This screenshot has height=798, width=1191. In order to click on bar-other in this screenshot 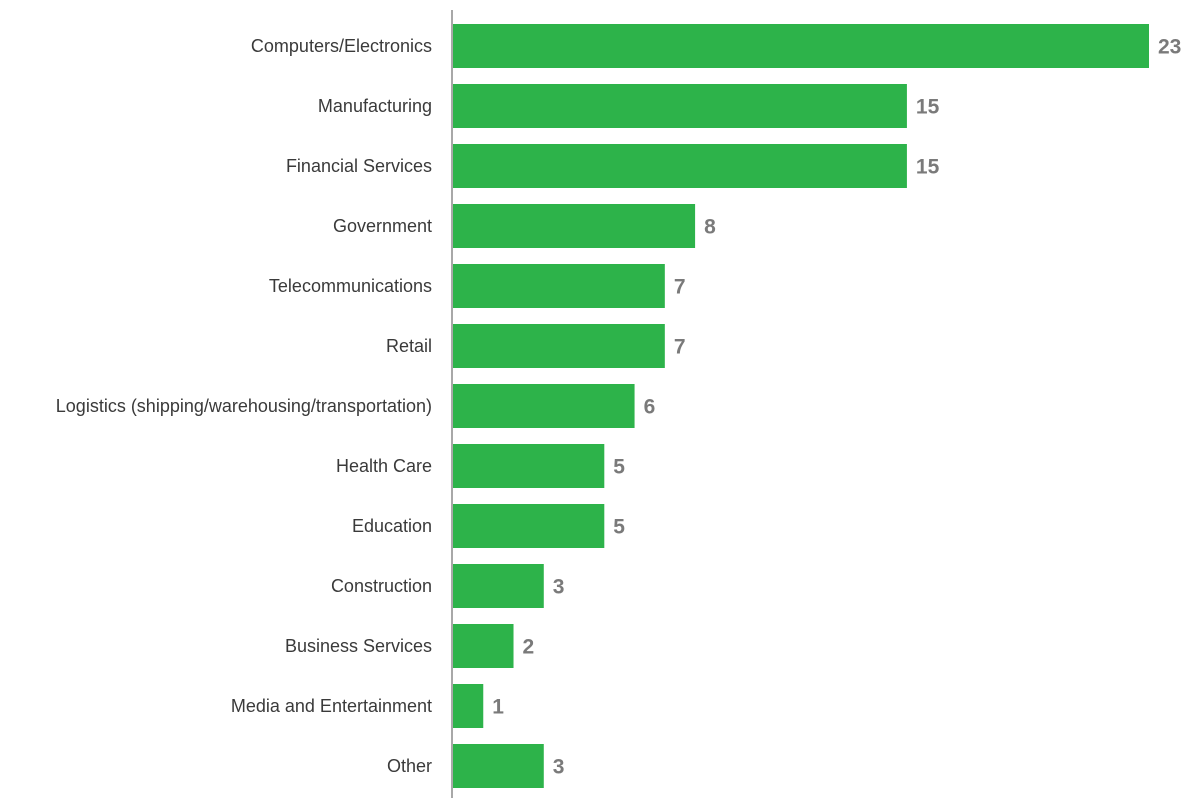, I will do `click(498, 766)`.